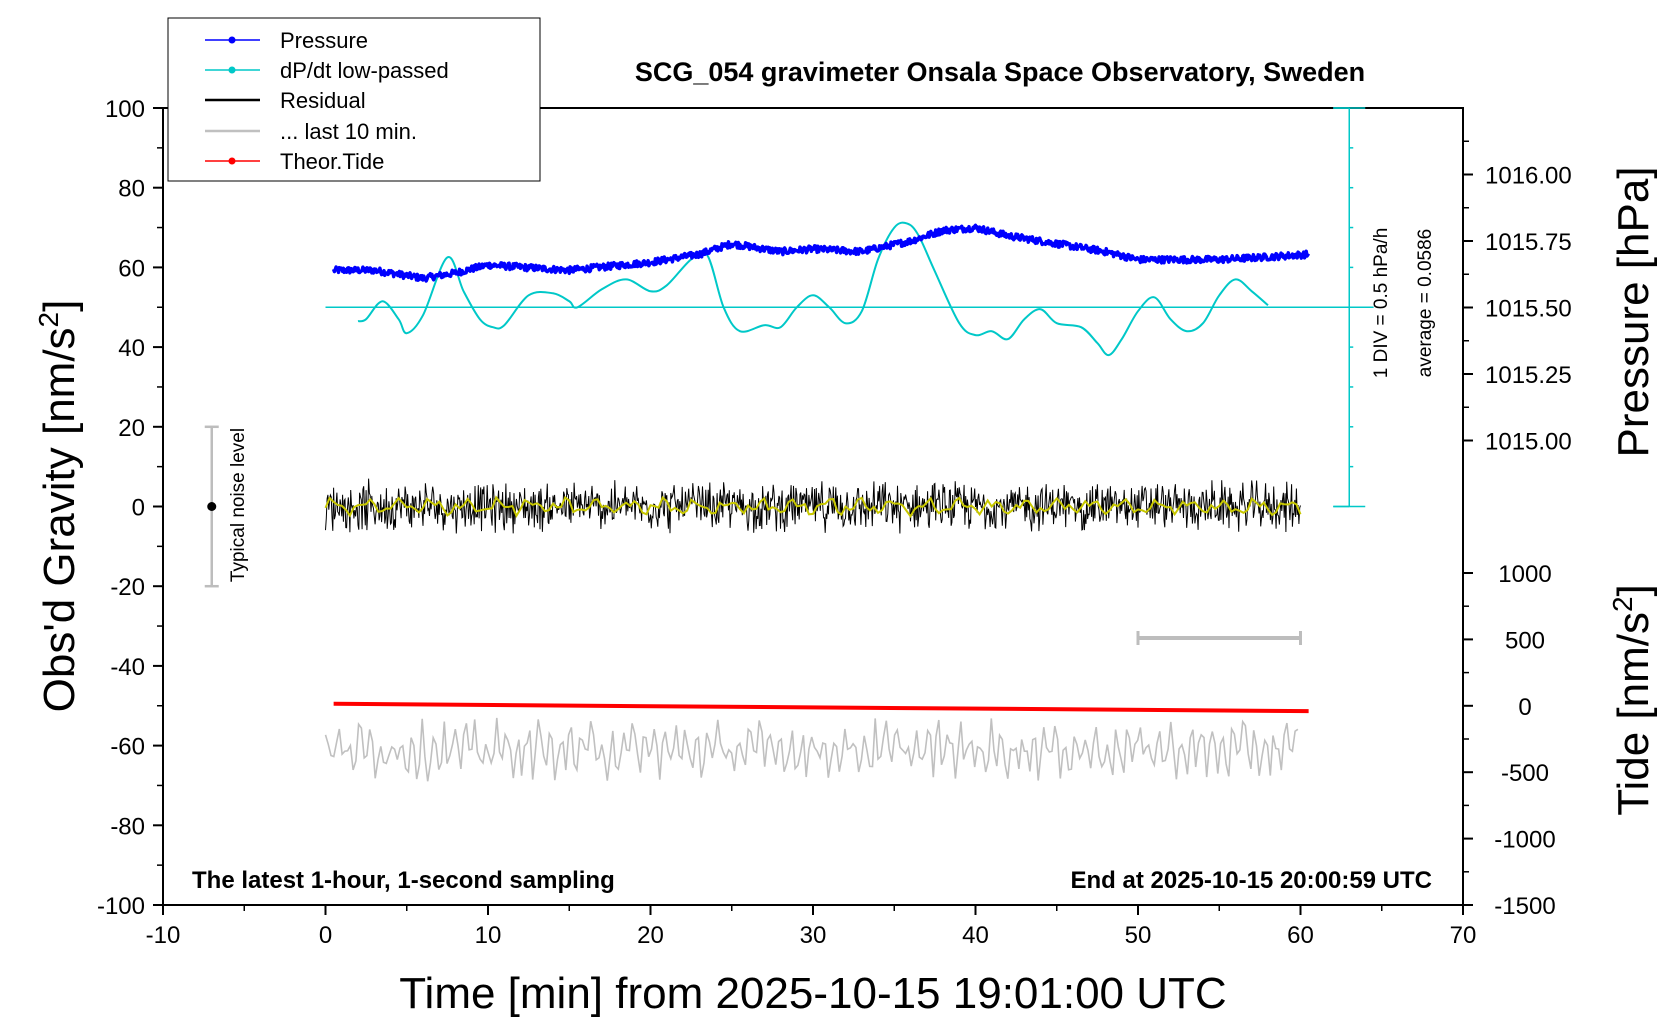 This screenshot has height=1020, width=1660. I want to click on y-left-tick-label: -80, so click(127, 826).